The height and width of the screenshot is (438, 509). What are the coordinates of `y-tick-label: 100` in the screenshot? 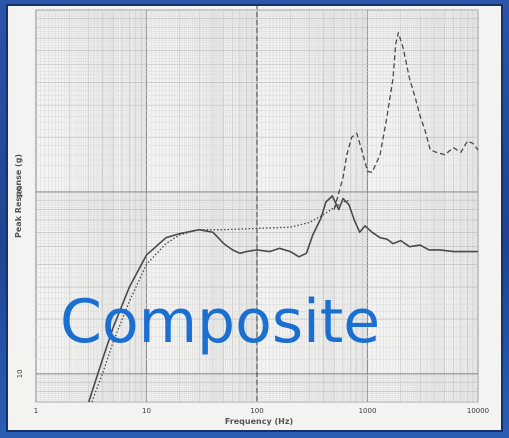 It's located at (20, 191).